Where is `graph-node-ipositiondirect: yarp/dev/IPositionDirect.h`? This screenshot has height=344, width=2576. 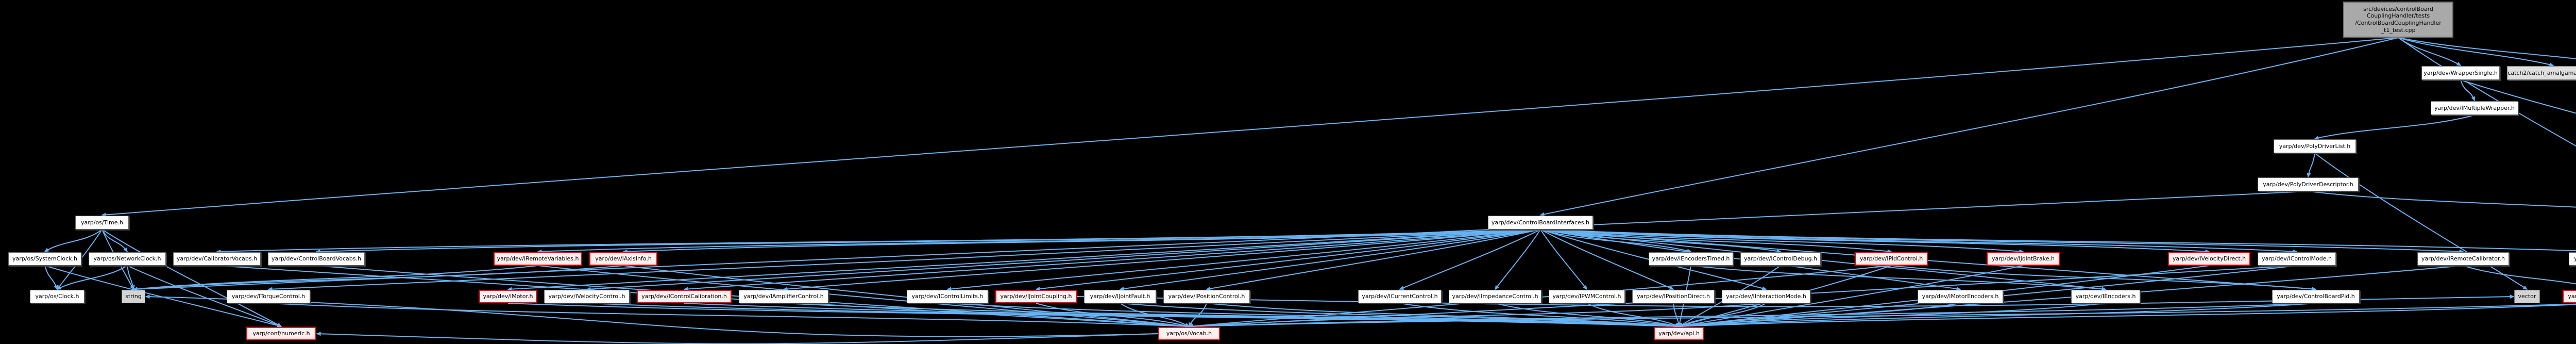 graph-node-ipositiondirect: yarp/dev/IPositionDirect.h is located at coordinates (1673, 296).